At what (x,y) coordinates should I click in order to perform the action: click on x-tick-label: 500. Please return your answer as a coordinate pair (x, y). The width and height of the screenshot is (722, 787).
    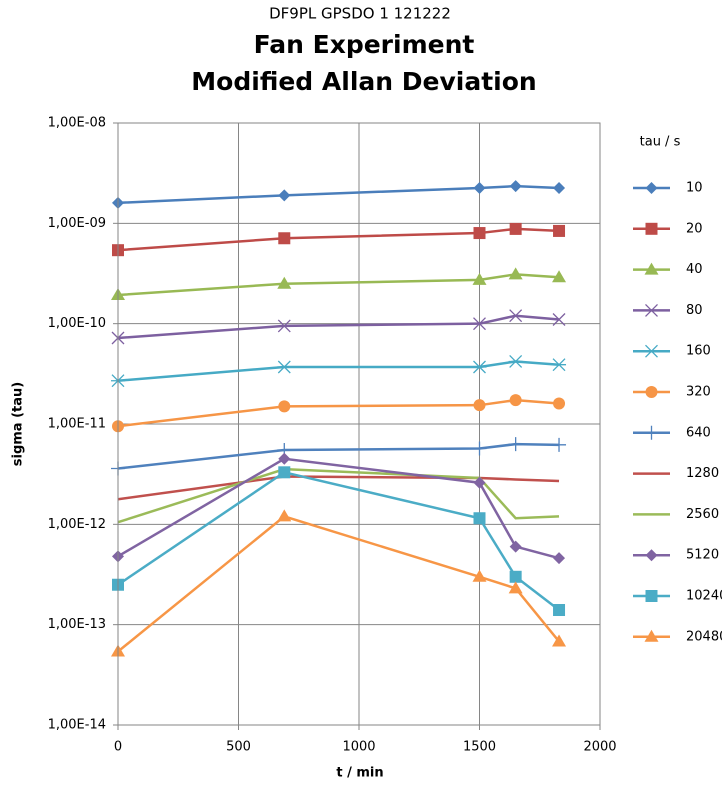
    Looking at the image, I should click on (238, 747).